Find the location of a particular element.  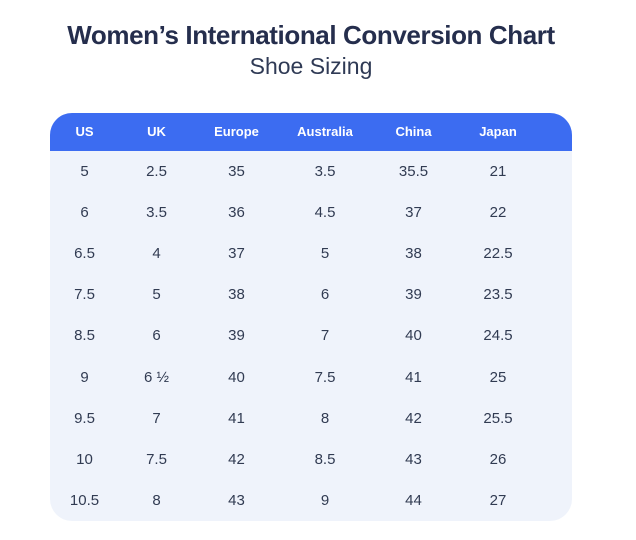

size-cell-china: 35.5 is located at coordinates (413, 171).